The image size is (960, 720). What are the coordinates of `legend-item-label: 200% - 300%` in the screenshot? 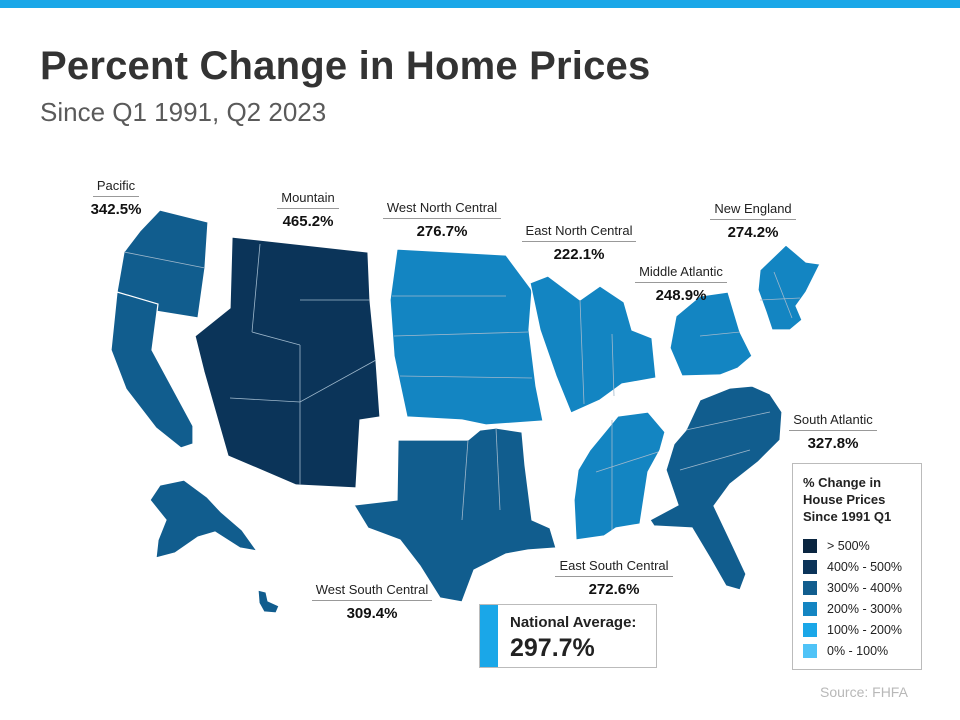 It's located at (865, 608).